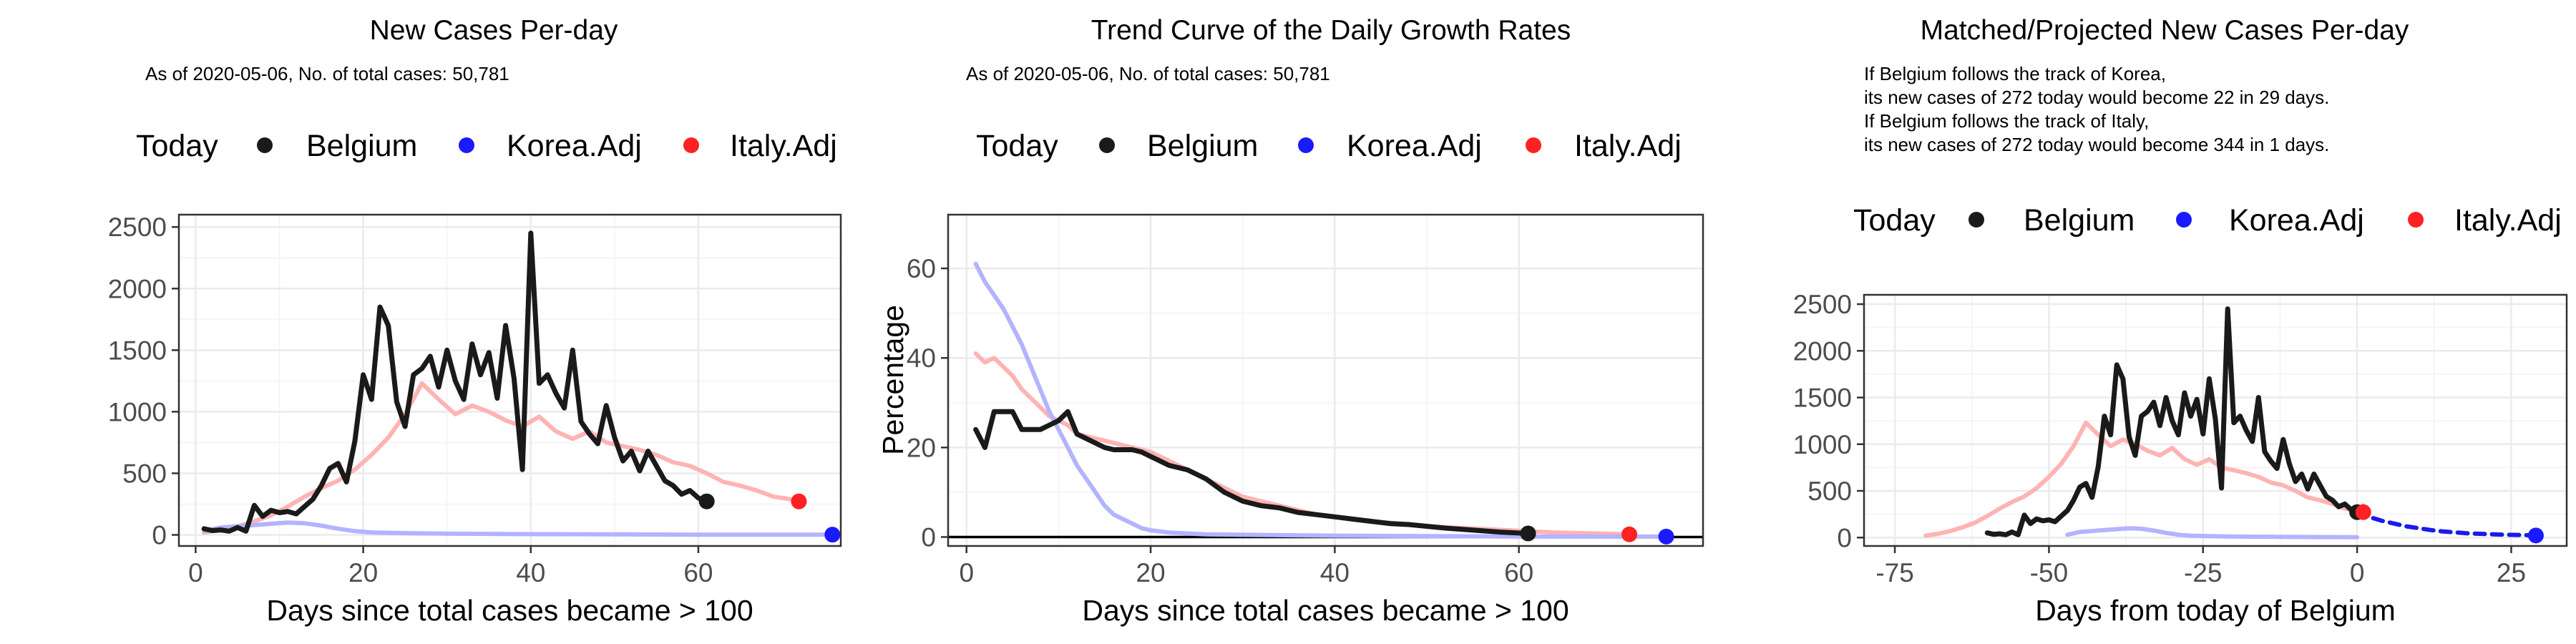 Image resolution: width=2576 pixels, height=644 pixels. Describe the element at coordinates (921, 268) in the screenshot. I see `y-tick-label: 60` at that location.